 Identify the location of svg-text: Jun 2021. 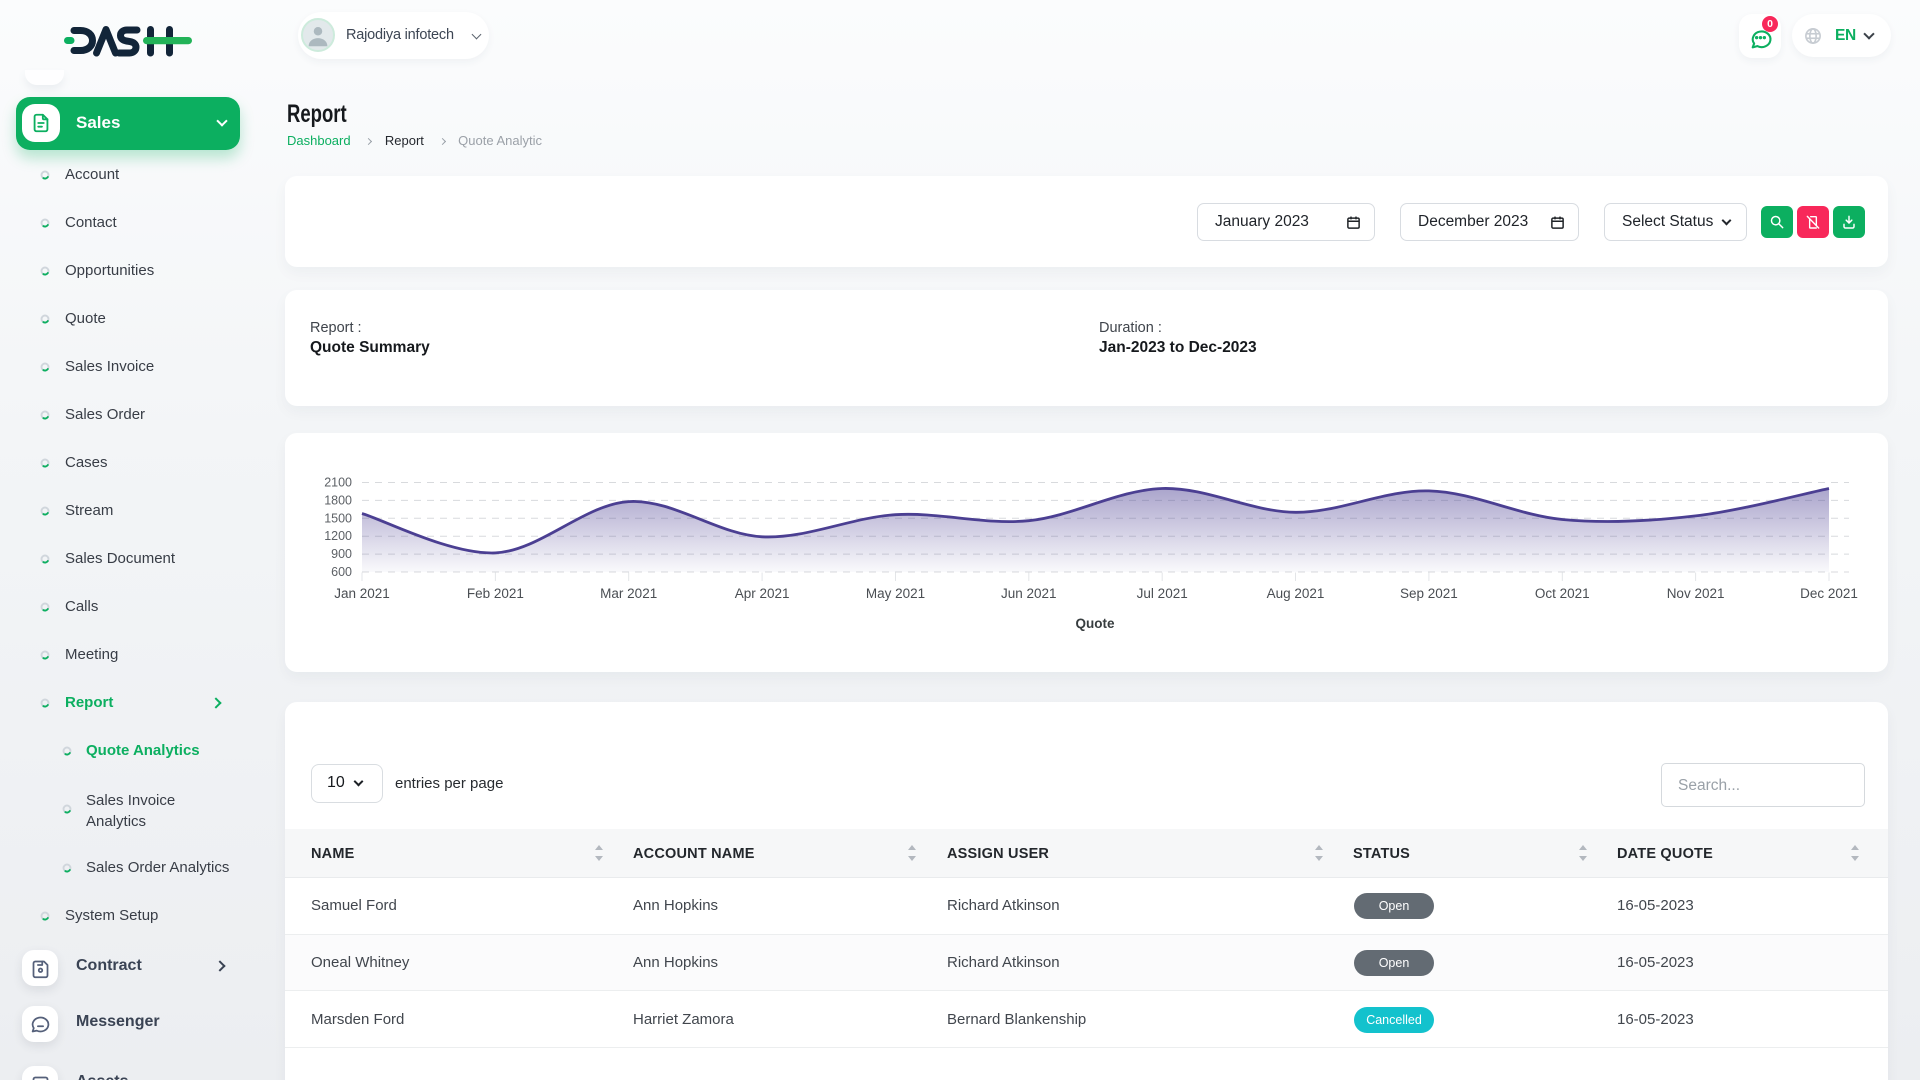
(1029, 593).